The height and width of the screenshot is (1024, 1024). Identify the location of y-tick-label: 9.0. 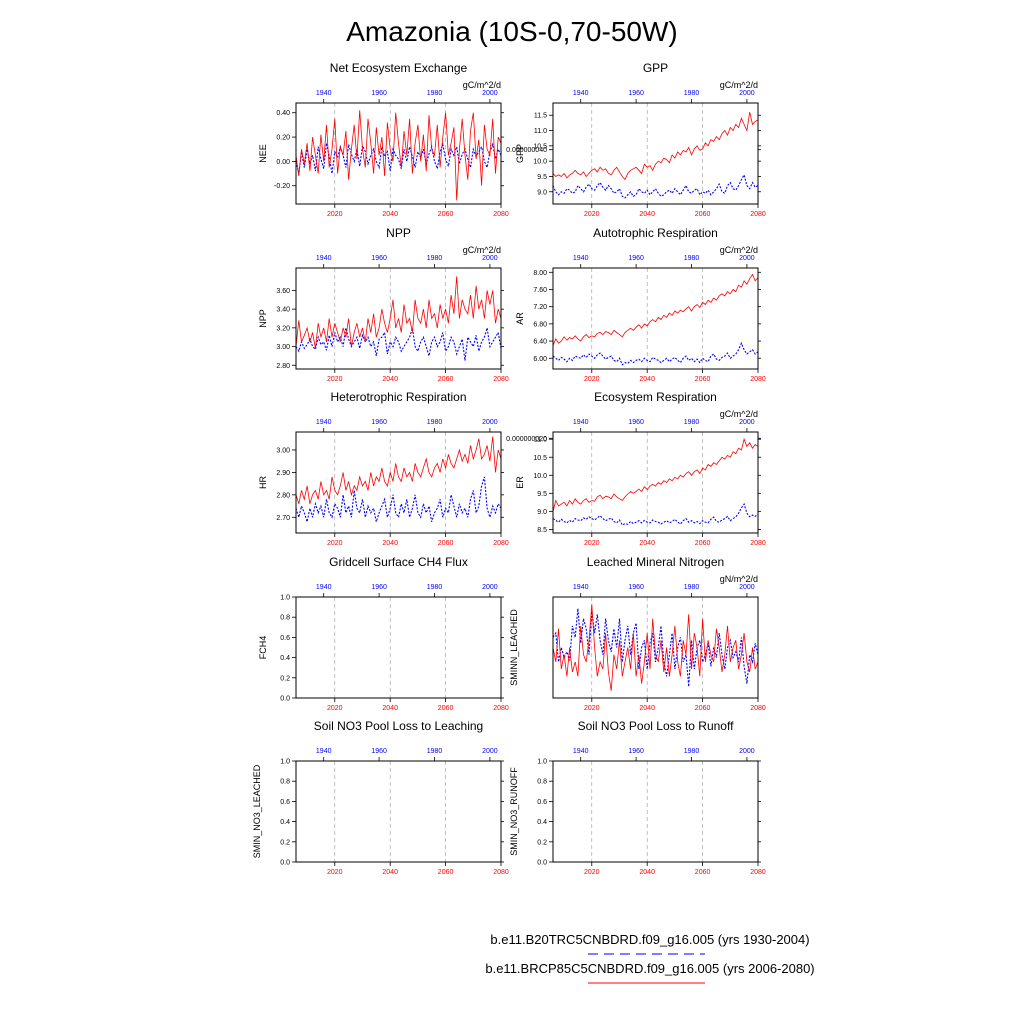
(542, 512).